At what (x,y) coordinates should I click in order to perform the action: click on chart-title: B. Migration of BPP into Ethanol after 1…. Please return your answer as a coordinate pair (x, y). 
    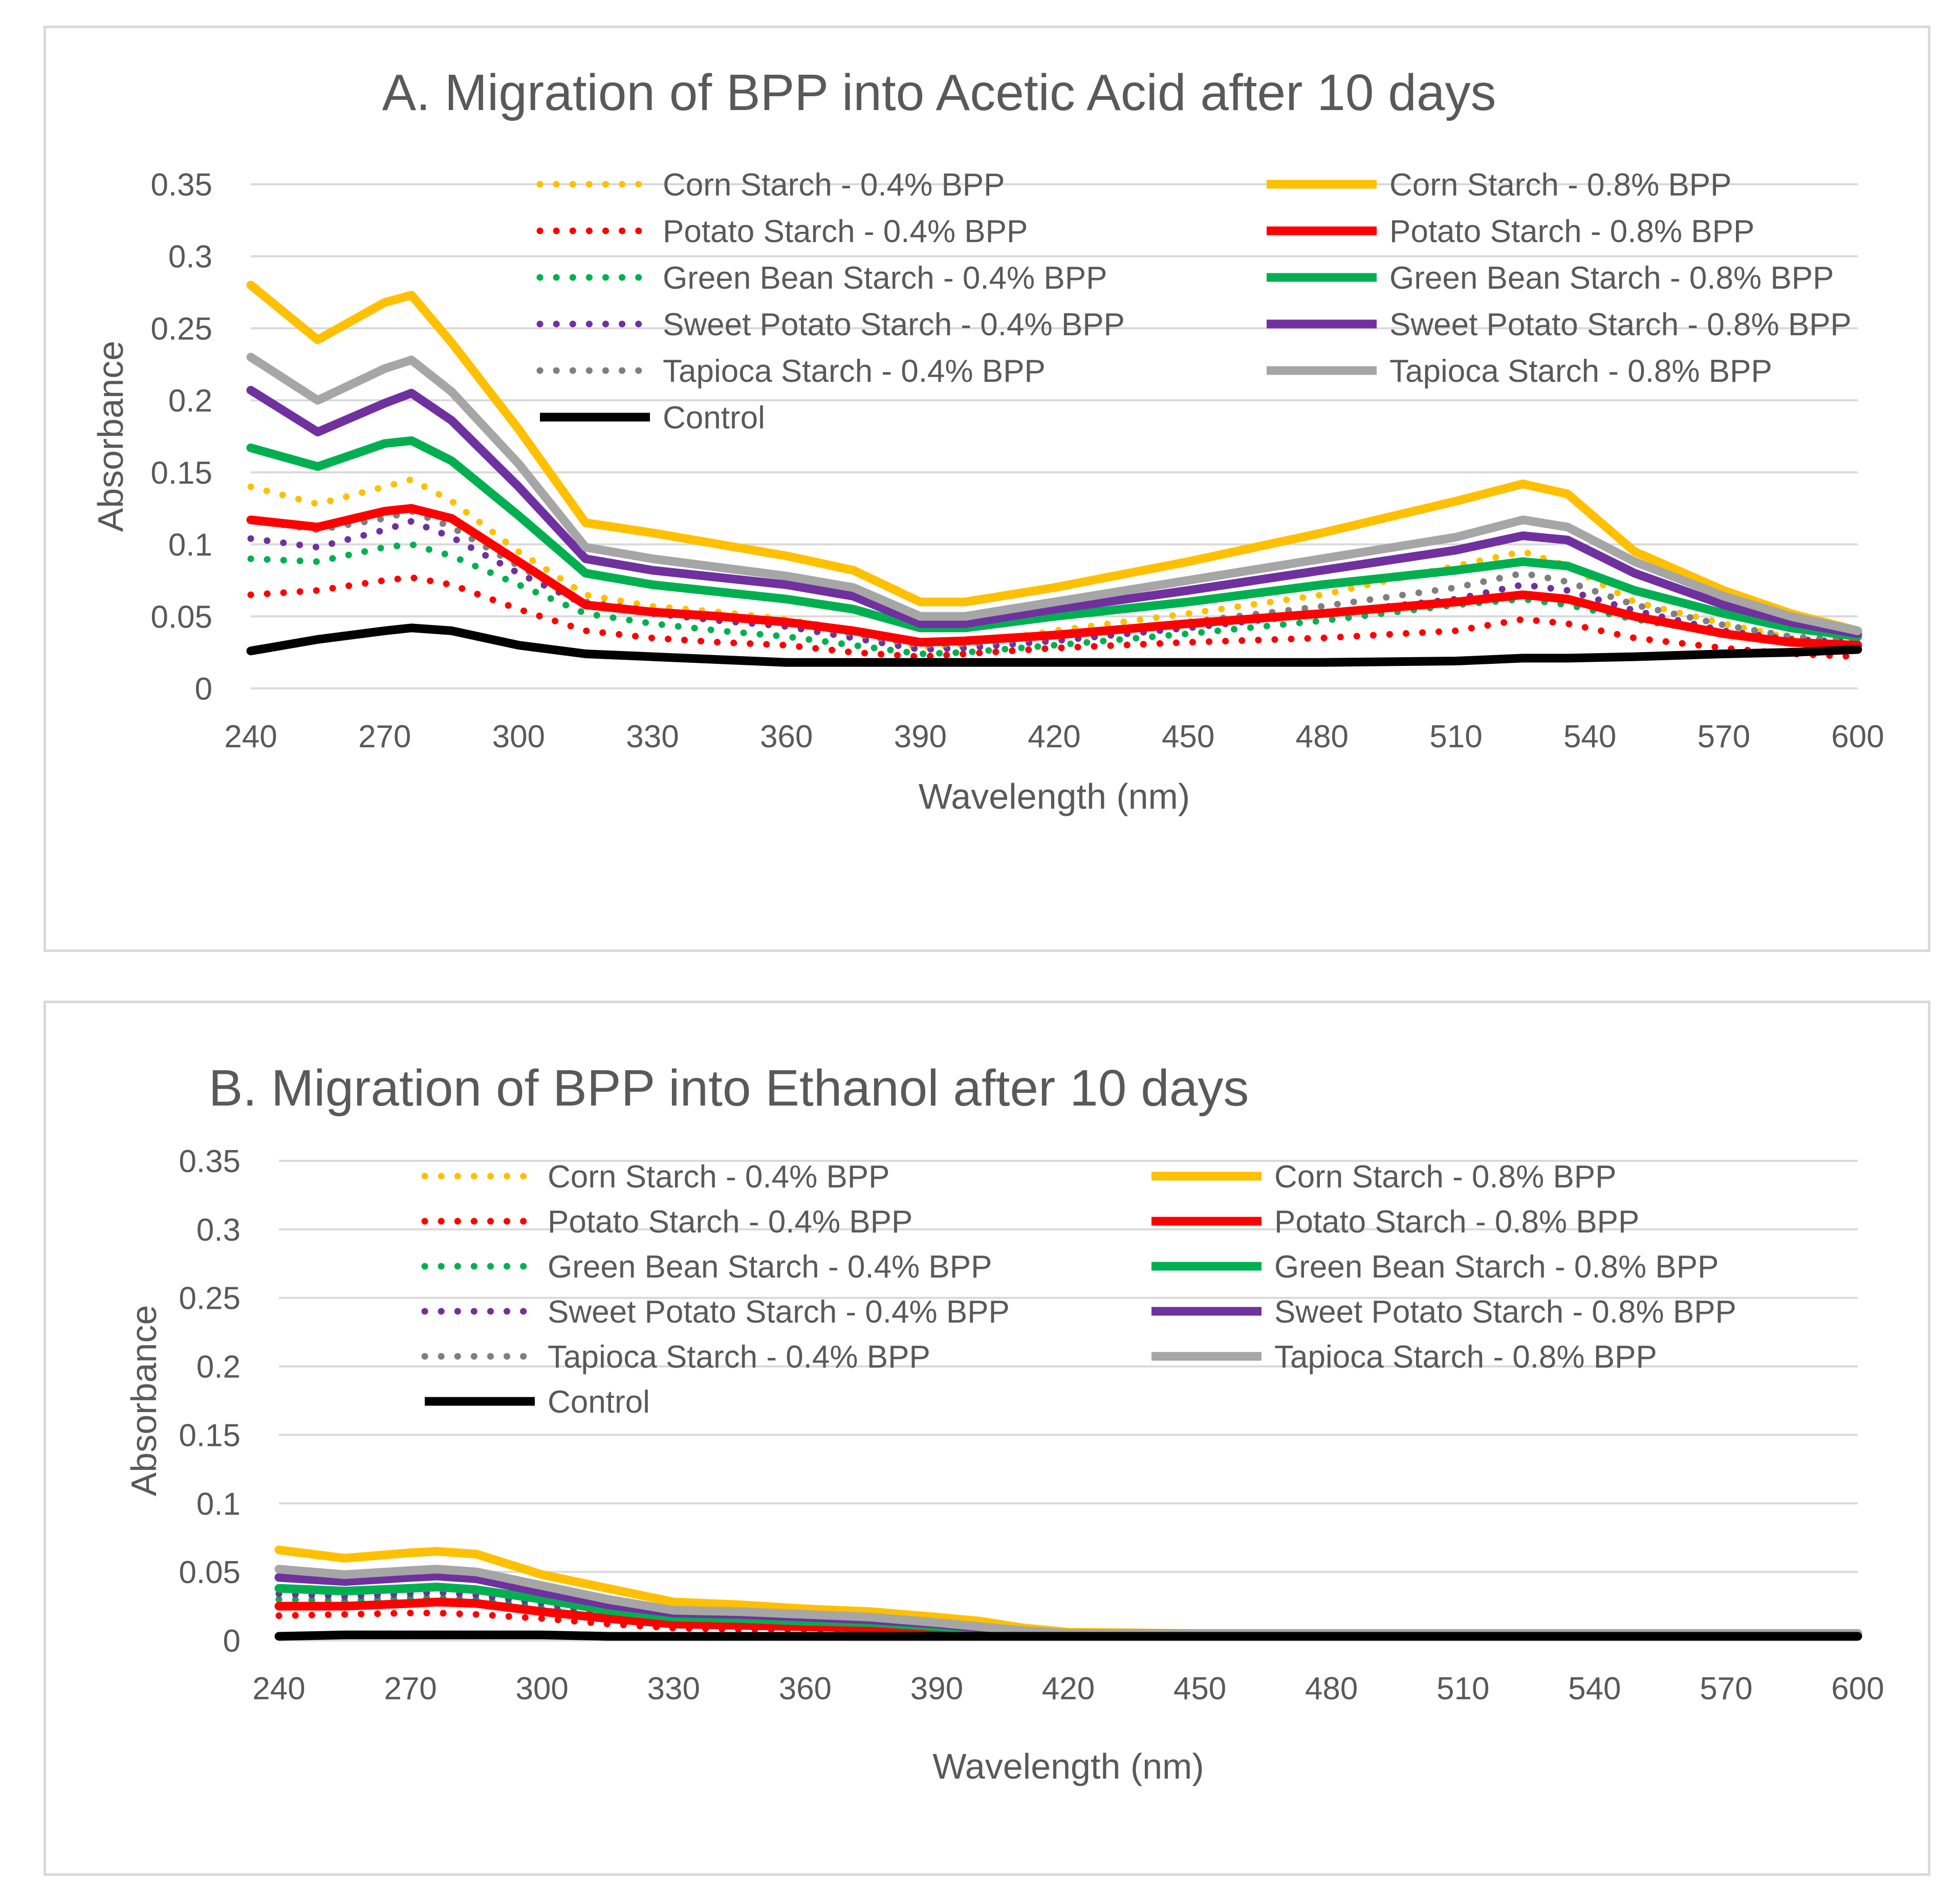
    Looking at the image, I should click on (729, 1088).